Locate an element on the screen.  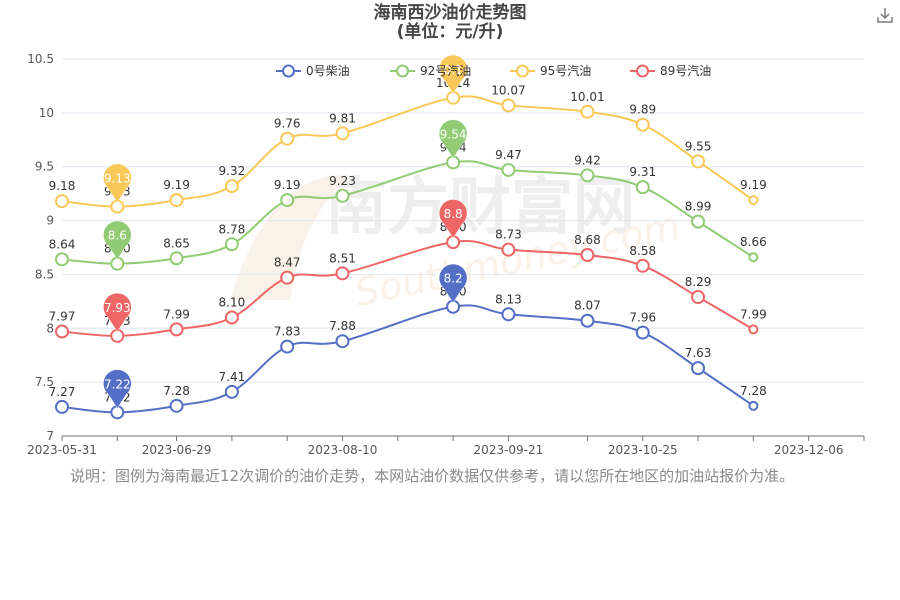
x-tick-label: 2023-08-10 is located at coordinates (343, 450).